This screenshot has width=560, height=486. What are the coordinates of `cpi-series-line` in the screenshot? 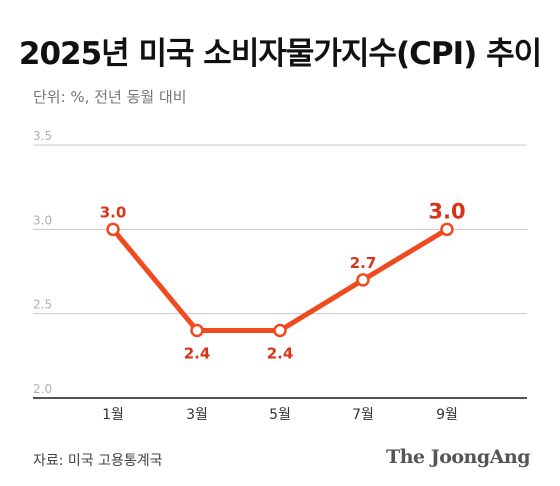 It's located at (280, 280).